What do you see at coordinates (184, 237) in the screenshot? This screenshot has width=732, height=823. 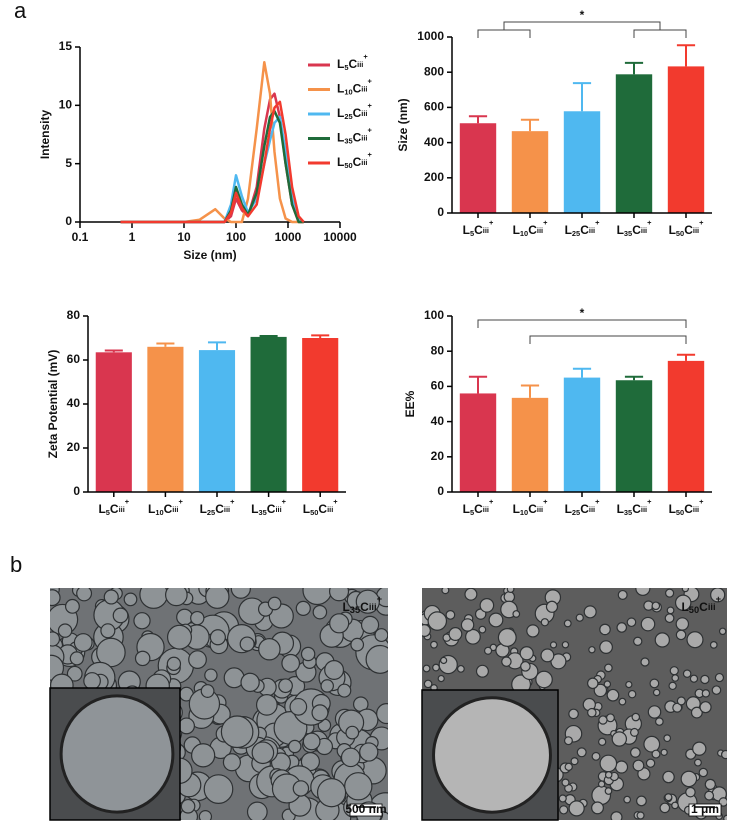 I see `x-tick-label: 10` at bounding box center [184, 237].